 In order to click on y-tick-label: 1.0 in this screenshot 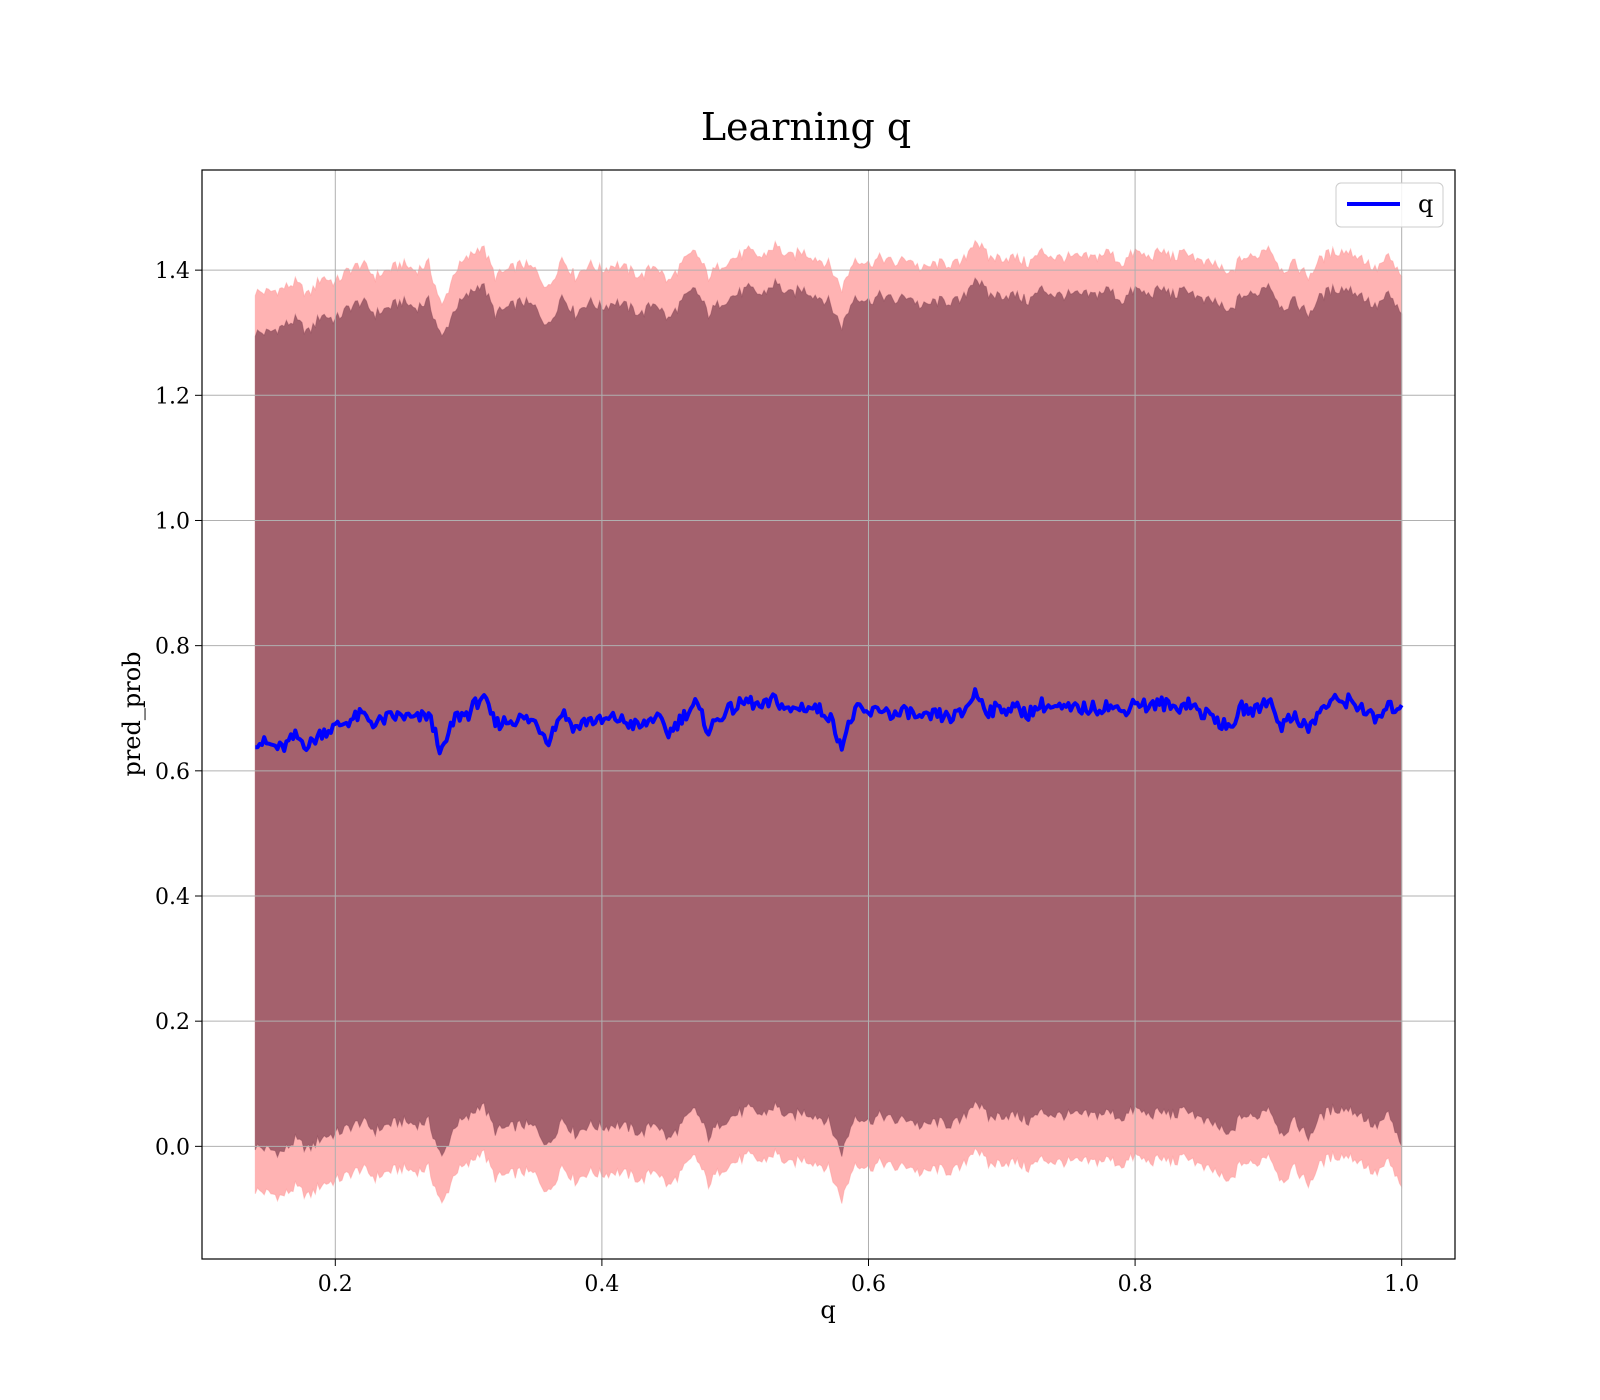, I will do `click(172, 521)`.